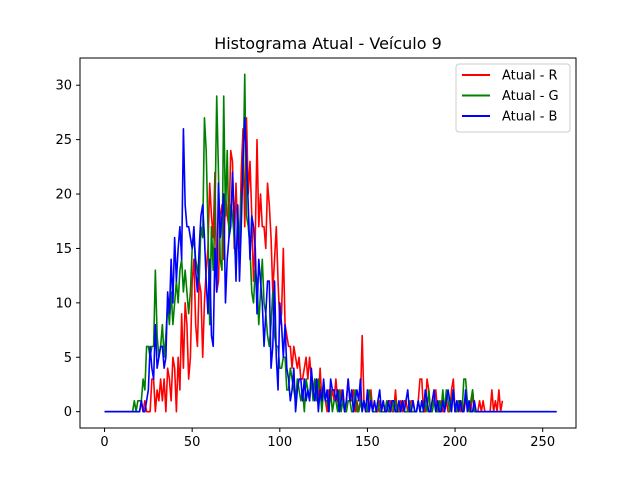  I want to click on x-tick-label: 250, so click(542, 442).